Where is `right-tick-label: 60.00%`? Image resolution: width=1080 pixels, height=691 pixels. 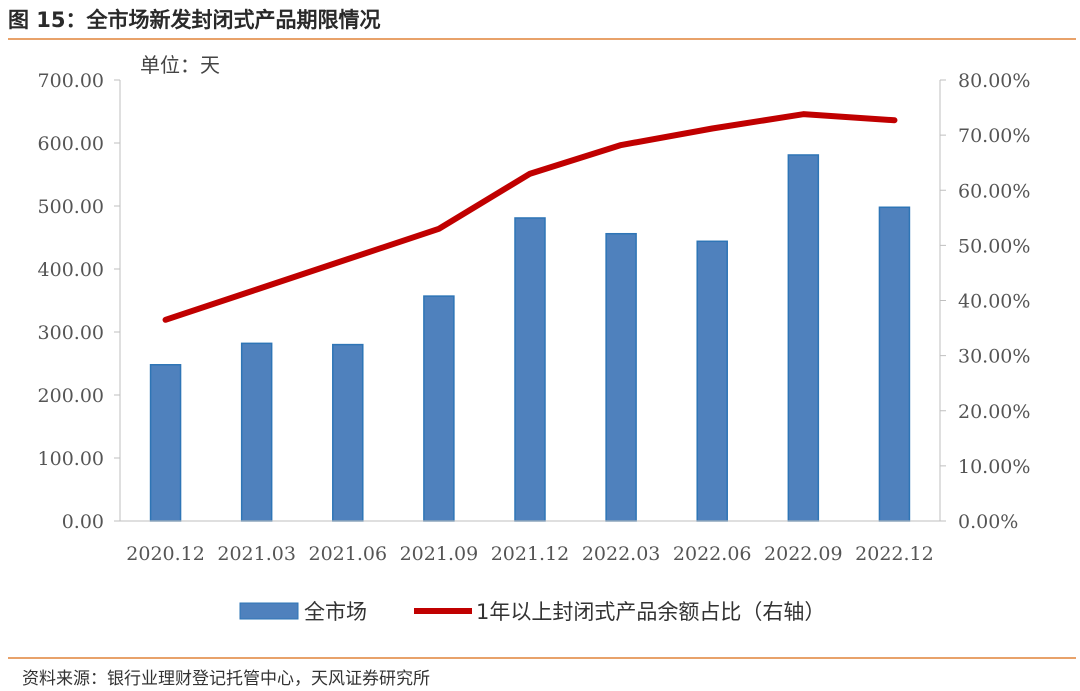 right-tick-label: 60.00% is located at coordinates (994, 191).